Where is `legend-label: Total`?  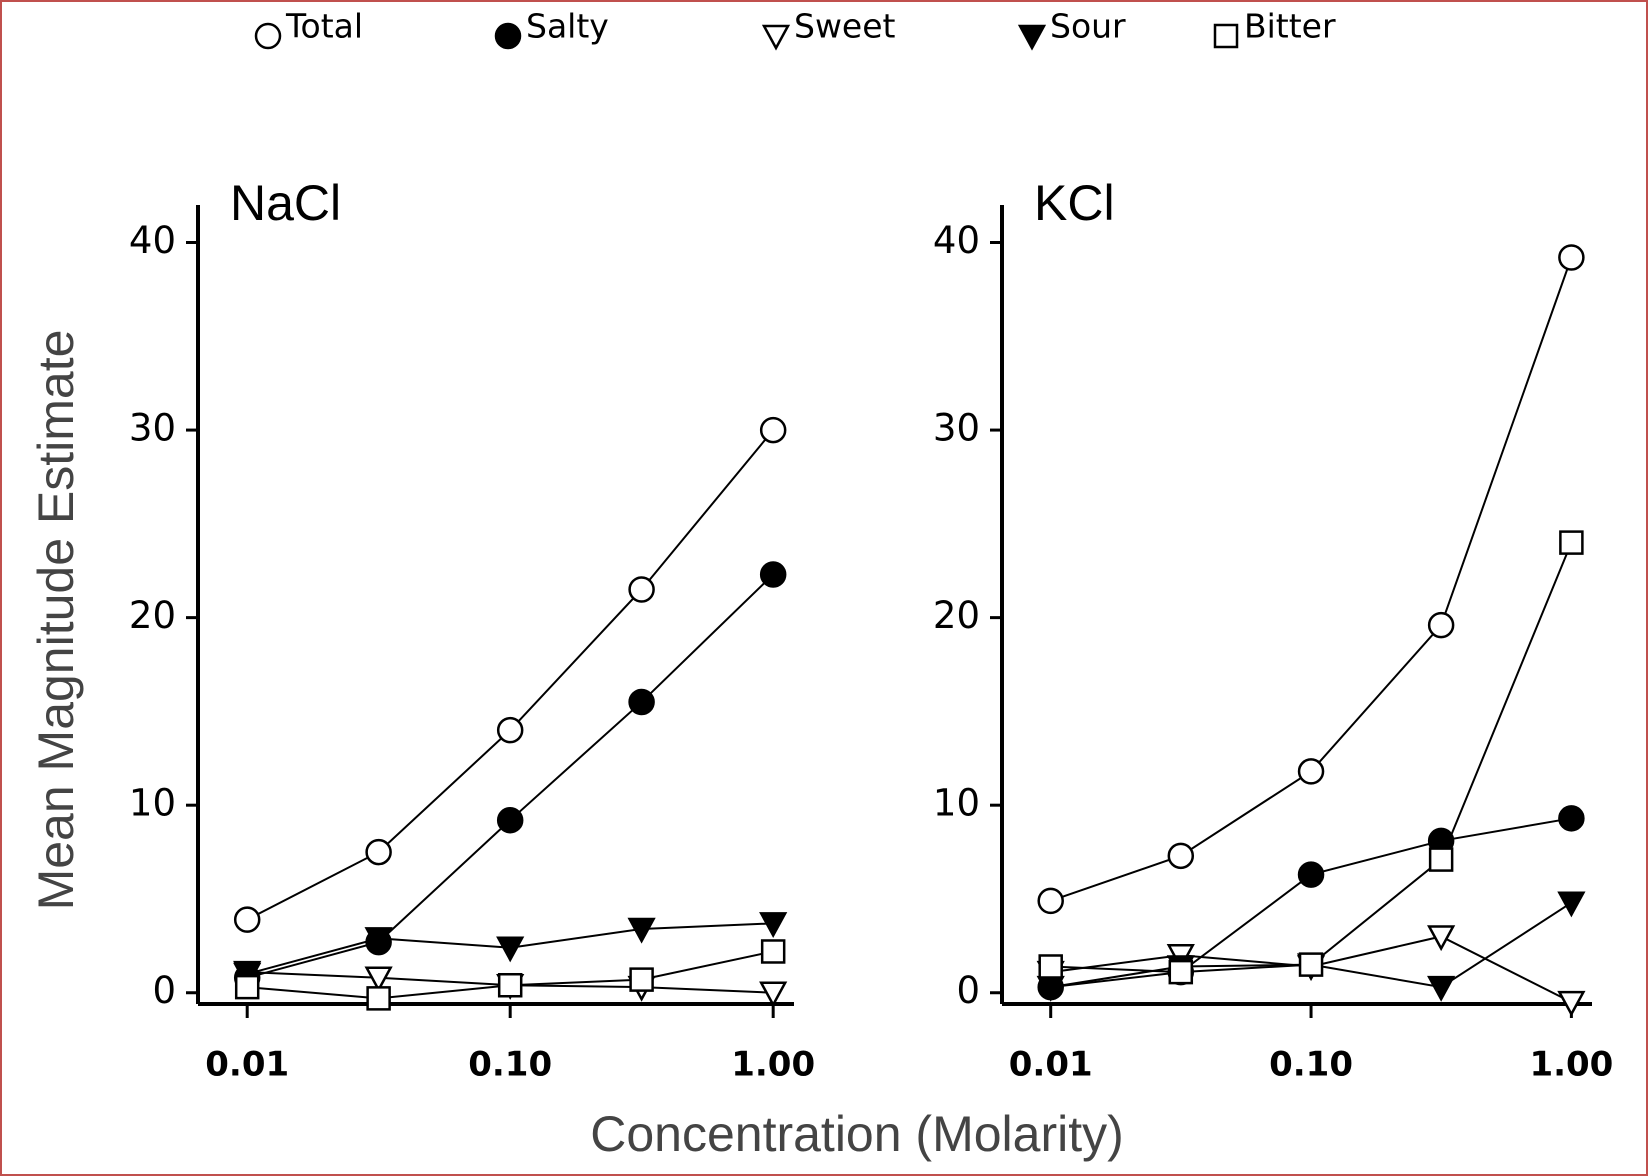
legend-label: Total is located at coordinates (324, 26).